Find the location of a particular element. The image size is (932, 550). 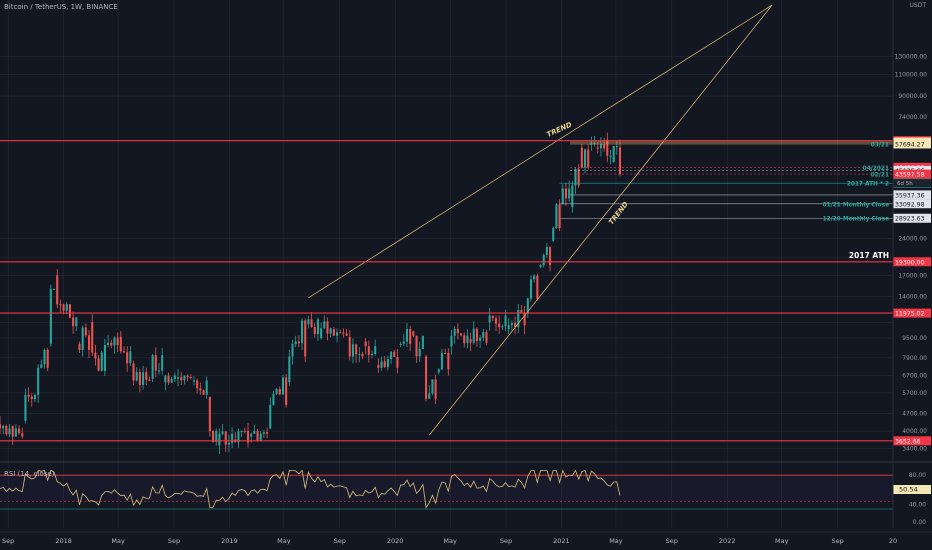

y-tick-label: 9500.00 is located at coordinates (914, 338).